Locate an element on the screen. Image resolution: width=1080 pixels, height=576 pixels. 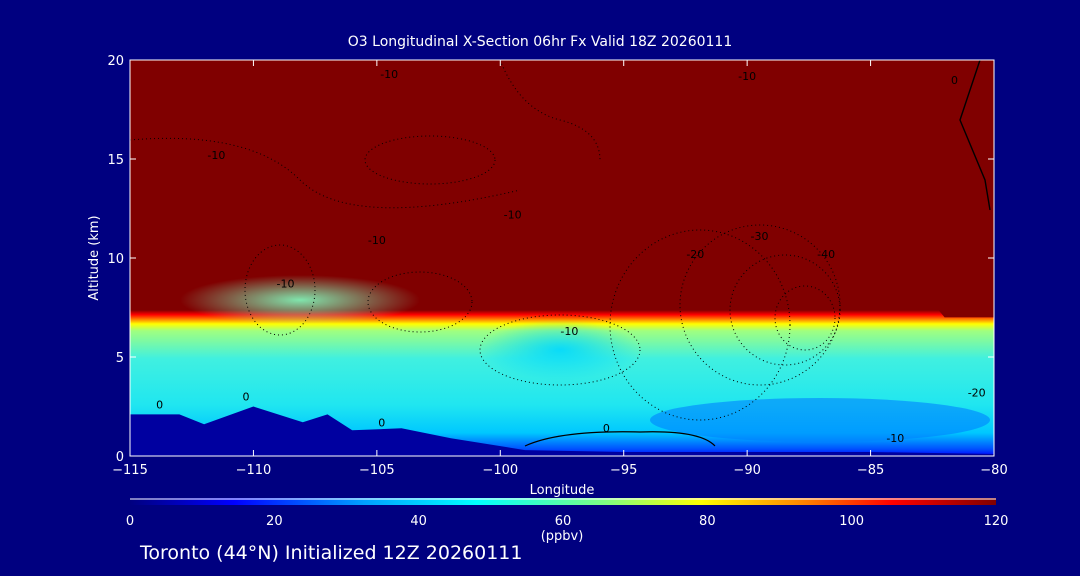
mid-ozone-area is located at coordinates (300, 300).